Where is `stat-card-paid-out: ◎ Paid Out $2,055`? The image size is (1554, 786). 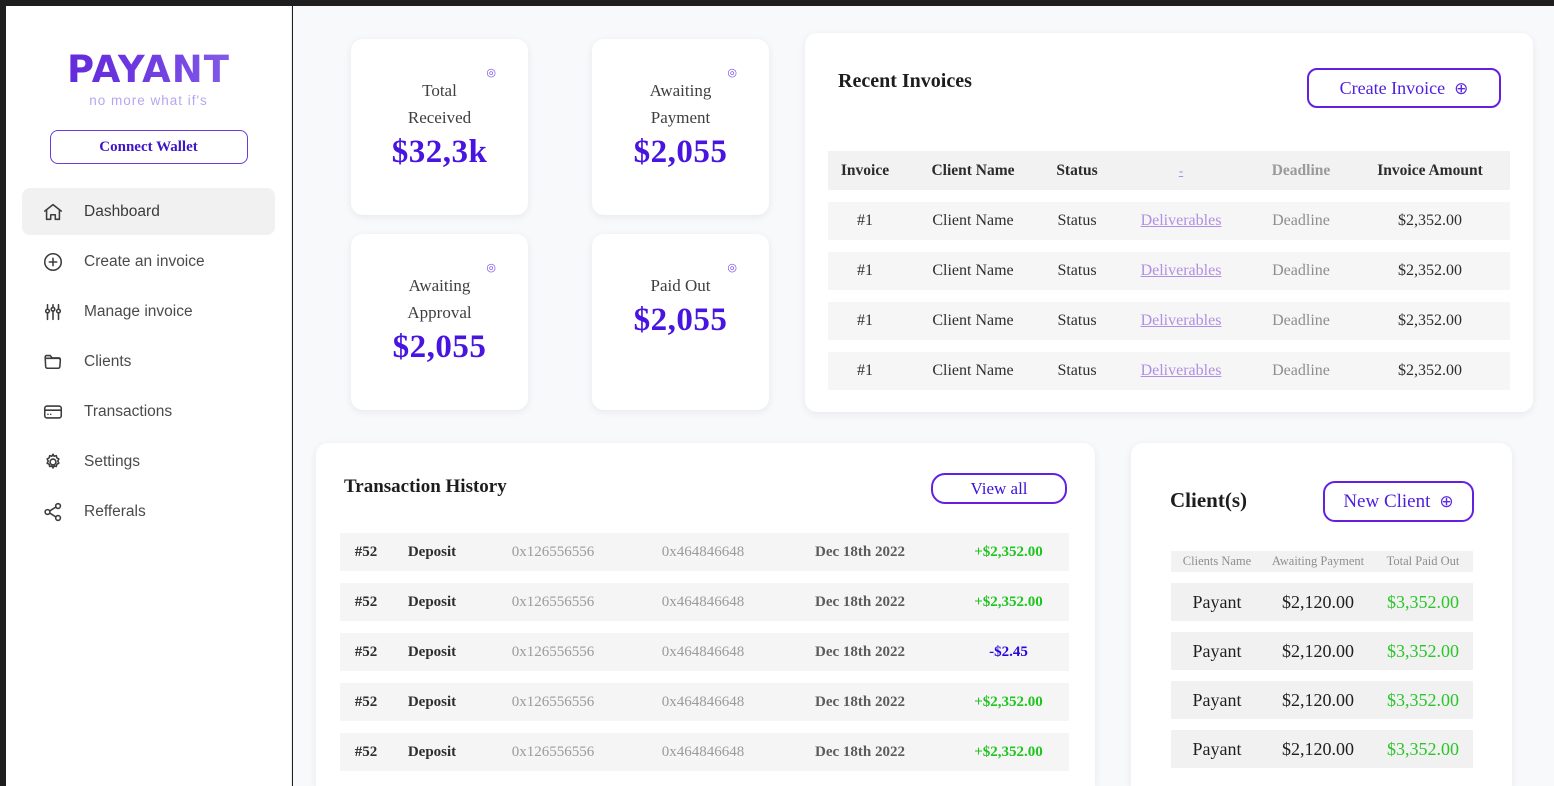 stat-card-paid-out: ◎ Paid Out $2,055 is located at coordinates (680, 322).